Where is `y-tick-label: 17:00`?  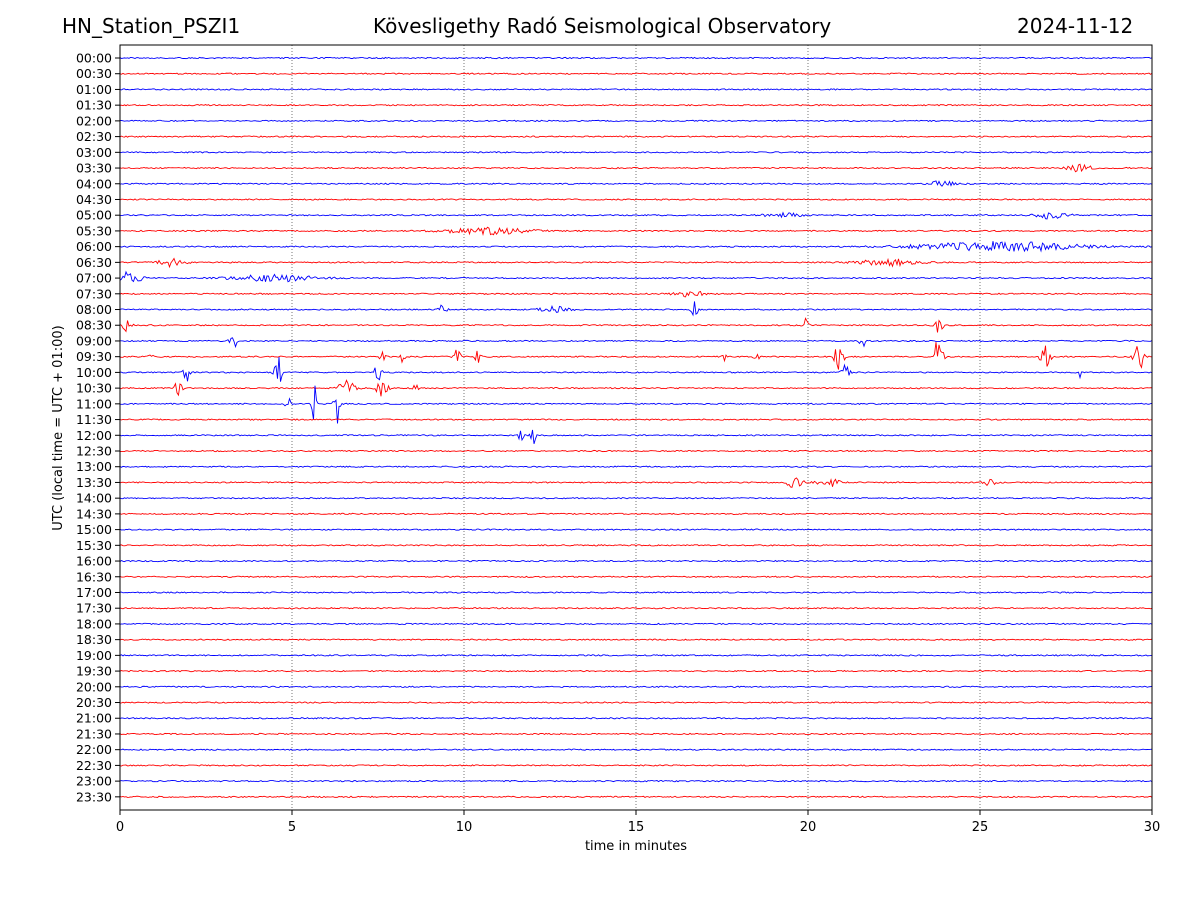 y-tick-label: 17:00 is located at coordinates (94, 592).